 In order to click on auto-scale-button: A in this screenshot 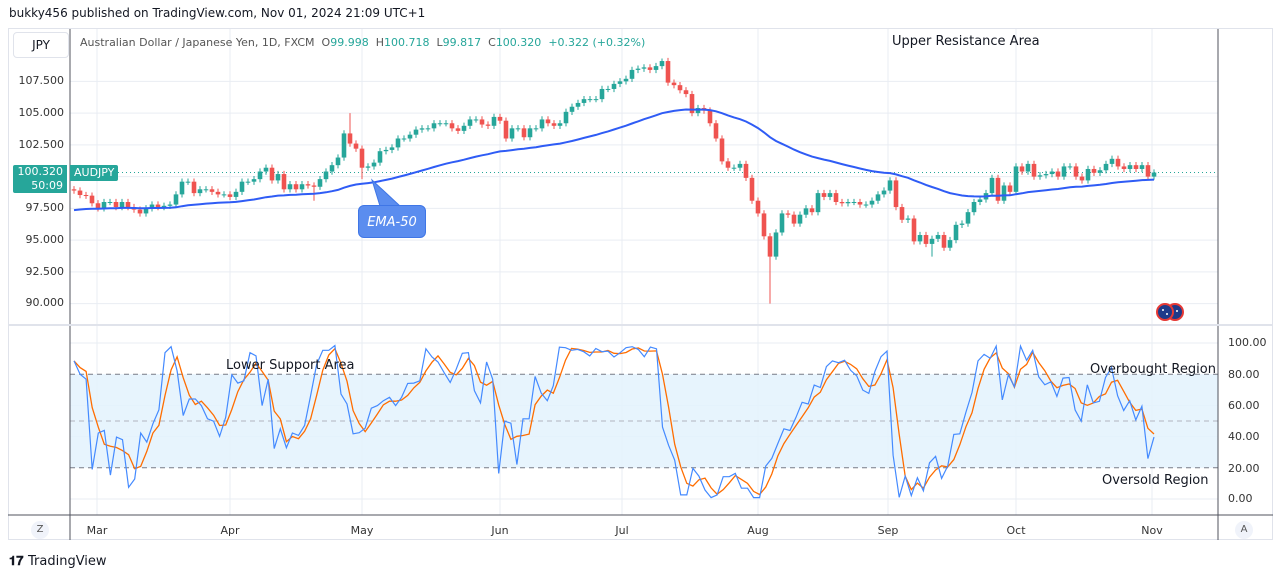, I will do `click(1244, 530)`.